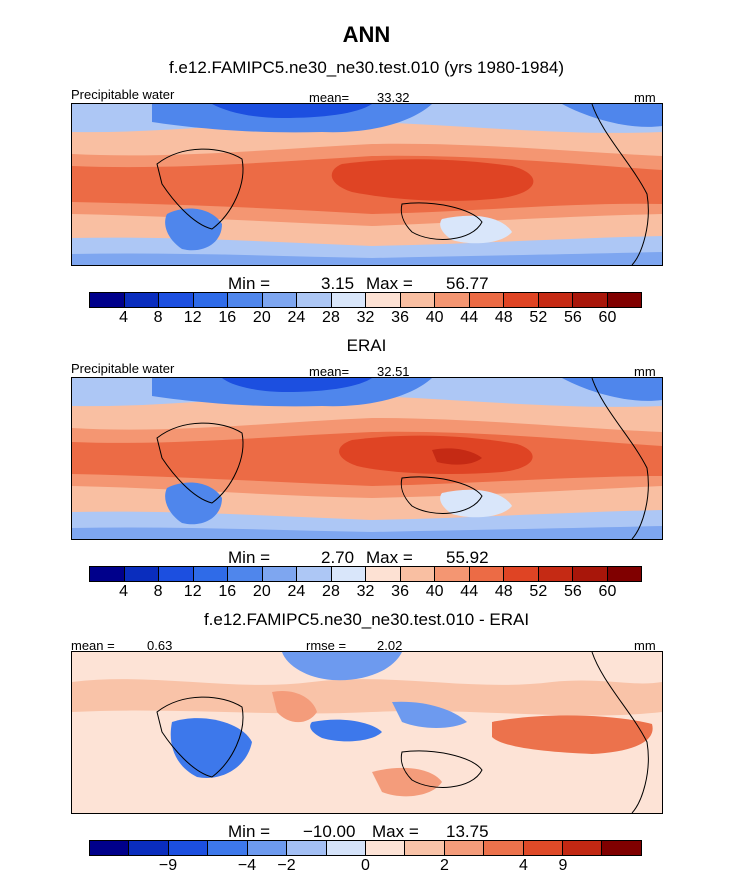  Describe the element at coordinates (645, 371) in the screenshot. I see `panel2-units: mm` at that location.